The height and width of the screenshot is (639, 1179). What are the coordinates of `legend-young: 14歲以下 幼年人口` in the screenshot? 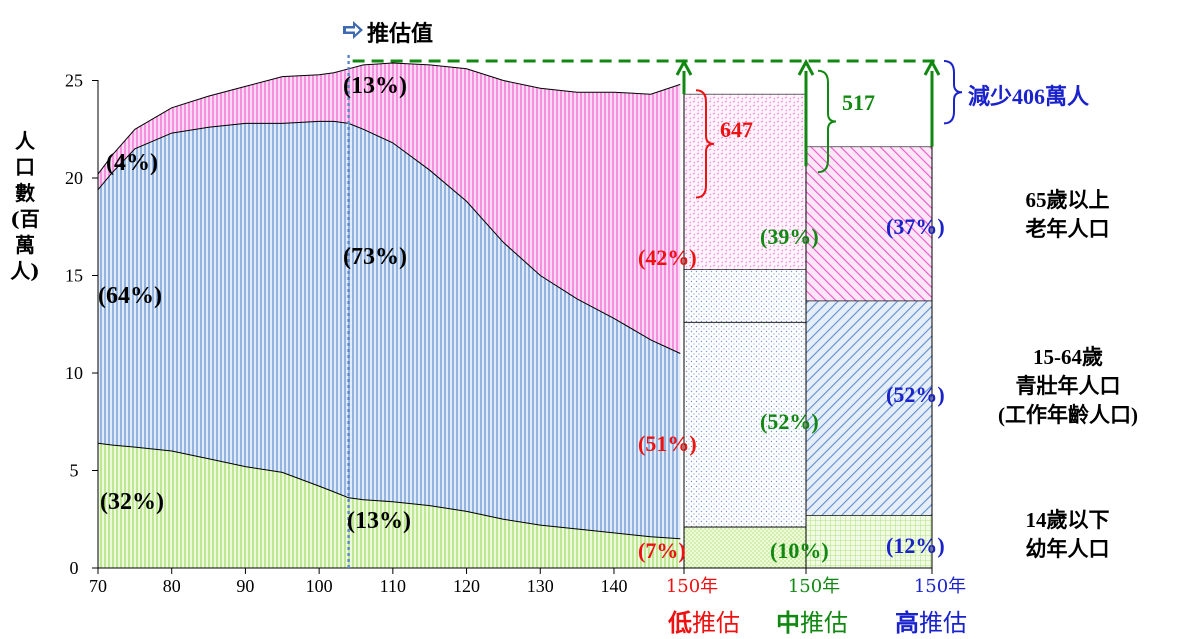 It's located at (1067, 535).